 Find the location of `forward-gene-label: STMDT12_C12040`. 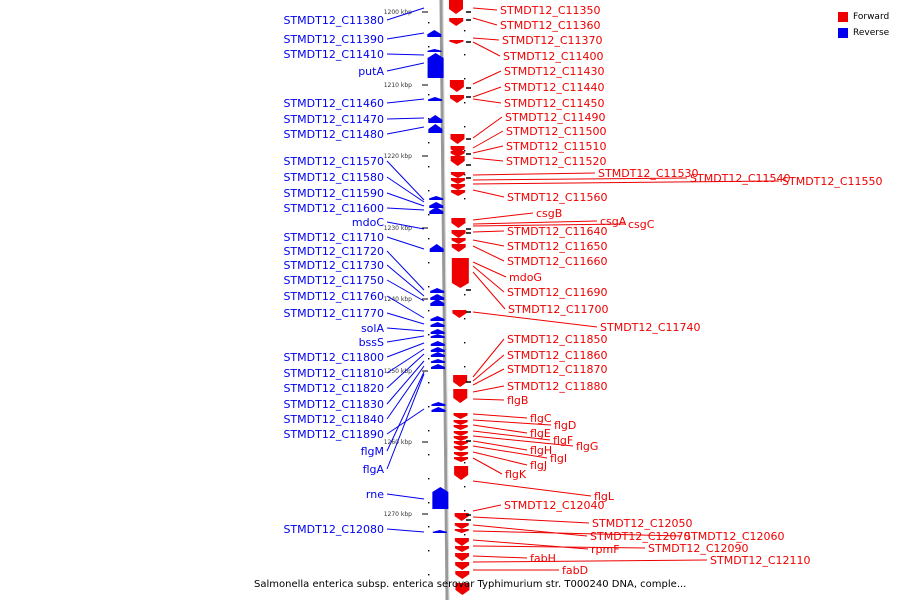

forward-gene-label: STMDT12_C12040 is located at coordinates (554, 505).